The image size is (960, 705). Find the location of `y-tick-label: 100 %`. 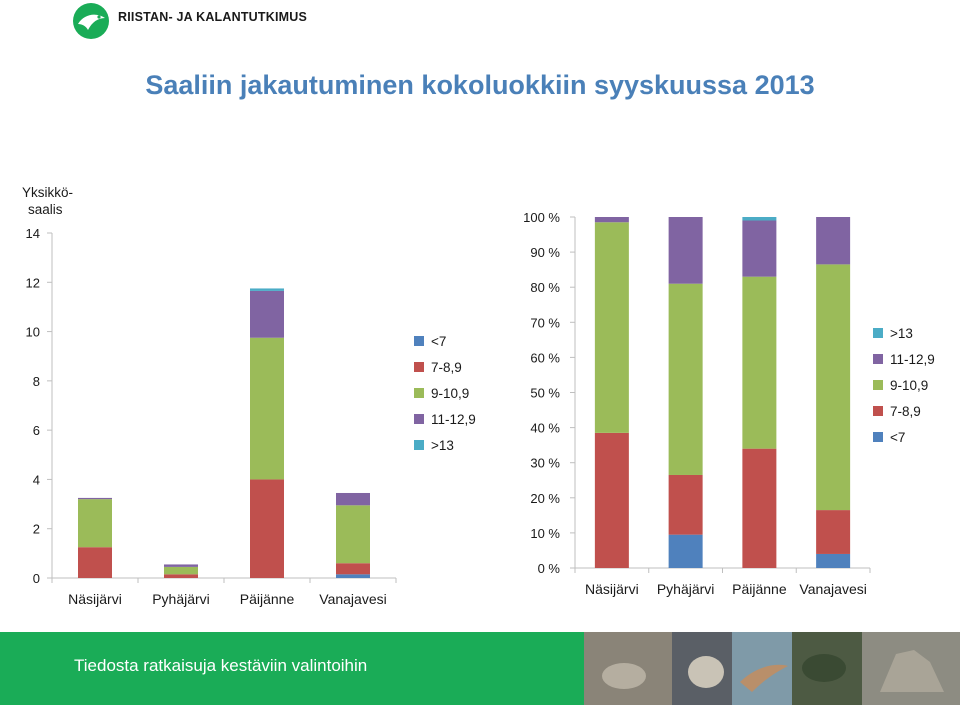

y-tick-label: 100 % is located at coordinates (541, 217).